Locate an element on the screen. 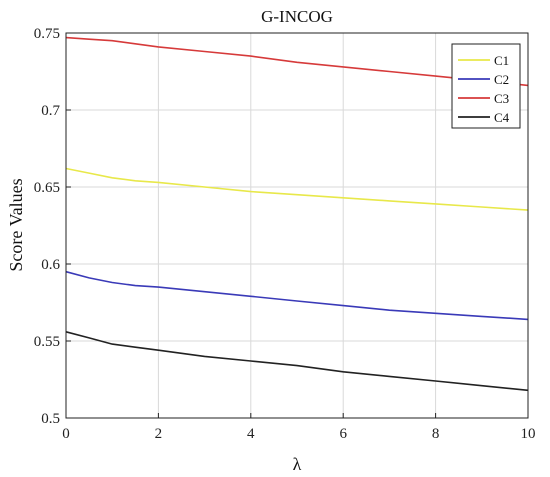 The width and height of the screenshot is (550, 477). y-axis-label: Score Values is located at coordinates (16, 224).